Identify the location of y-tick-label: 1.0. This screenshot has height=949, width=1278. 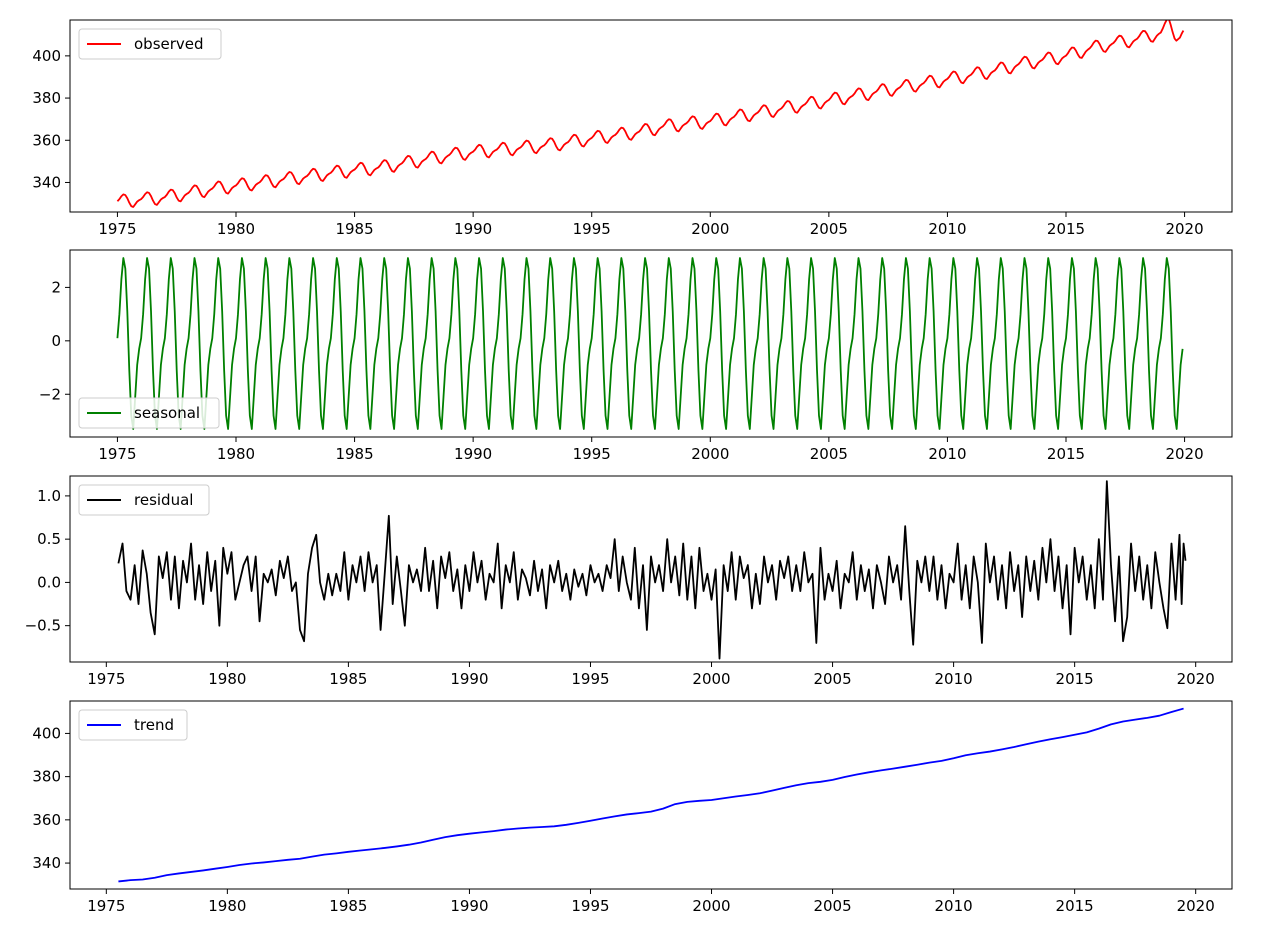
(49, 496).